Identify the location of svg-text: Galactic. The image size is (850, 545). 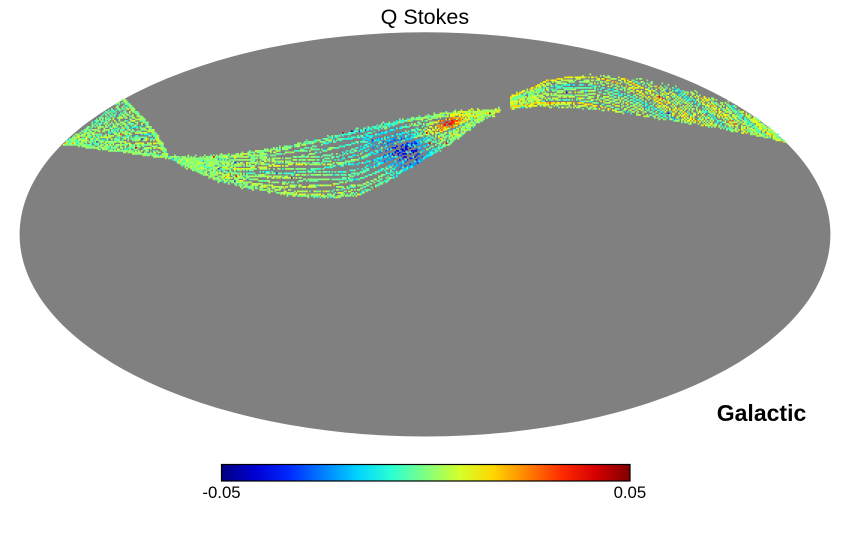
(762, 413).